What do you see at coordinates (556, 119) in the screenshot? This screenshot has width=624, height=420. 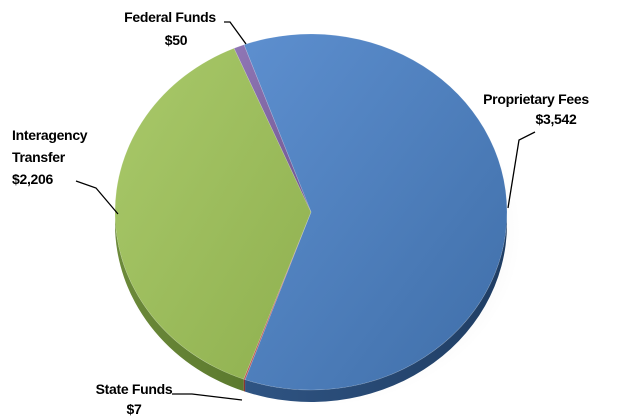 I see `slice-value-label: $3,542` at bounding box center [556, 119].